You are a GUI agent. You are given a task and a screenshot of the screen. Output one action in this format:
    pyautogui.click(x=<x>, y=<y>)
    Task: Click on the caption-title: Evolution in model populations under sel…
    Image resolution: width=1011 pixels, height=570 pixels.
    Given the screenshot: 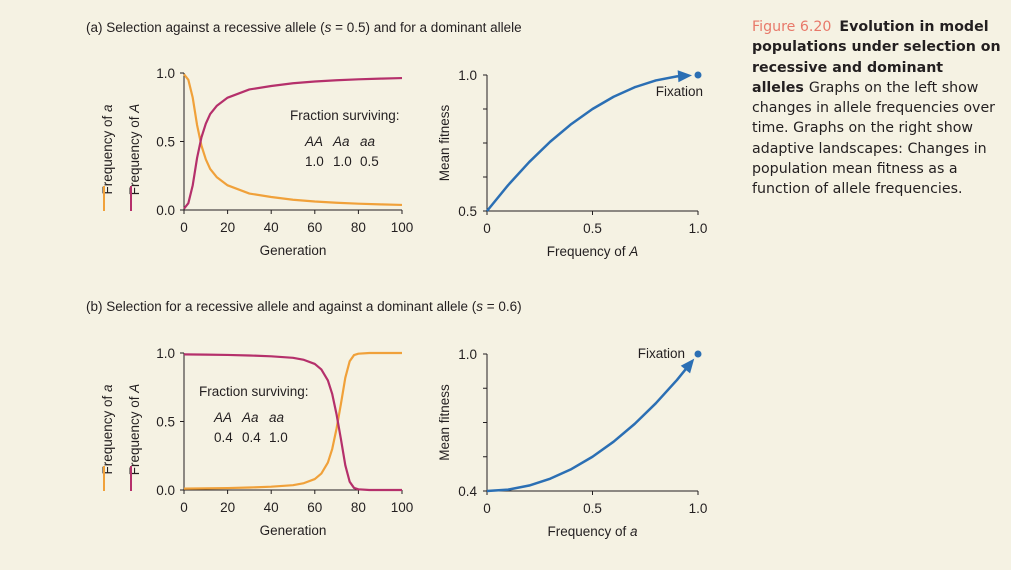 What is the action you would take?
    pyautogui.click(x=876, y=57)
    